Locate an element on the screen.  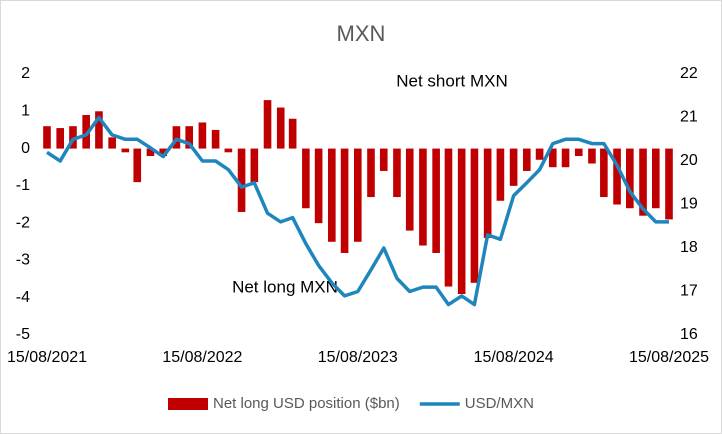
y2-tick-label: 22 is located at coordinates (689, 73).